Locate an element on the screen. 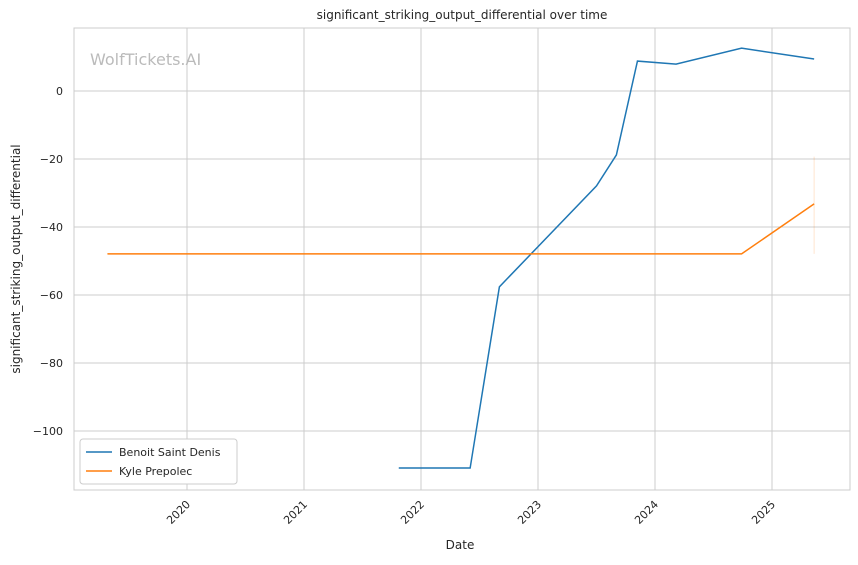 The width and height of the screenshot is (858, 565). y-axis-label: significant_striking_output_differential is located at coordinates (16, 258).